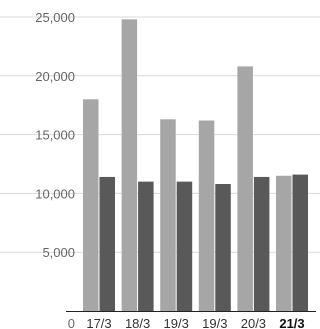  What do you see at coordinates (71, 322) in the screenshot?
I see `y-tick-label: 0` at bounding box center [71, 322].